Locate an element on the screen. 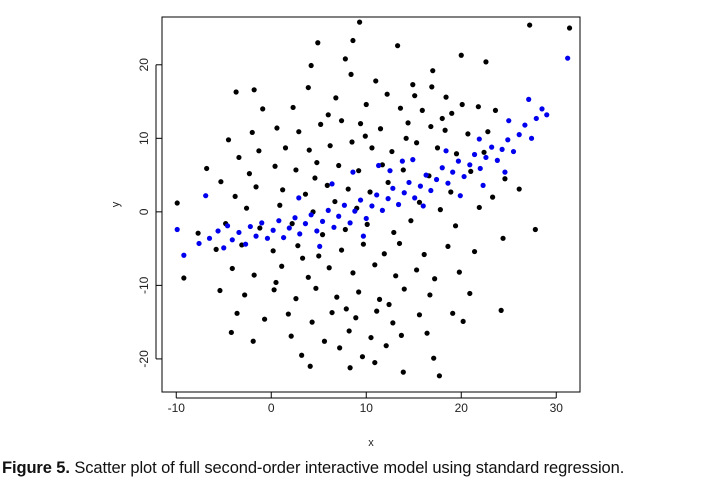 The width and height of the screenshot is (709, 489). x-tick-label: 10 is located at coordinates (367, 408).